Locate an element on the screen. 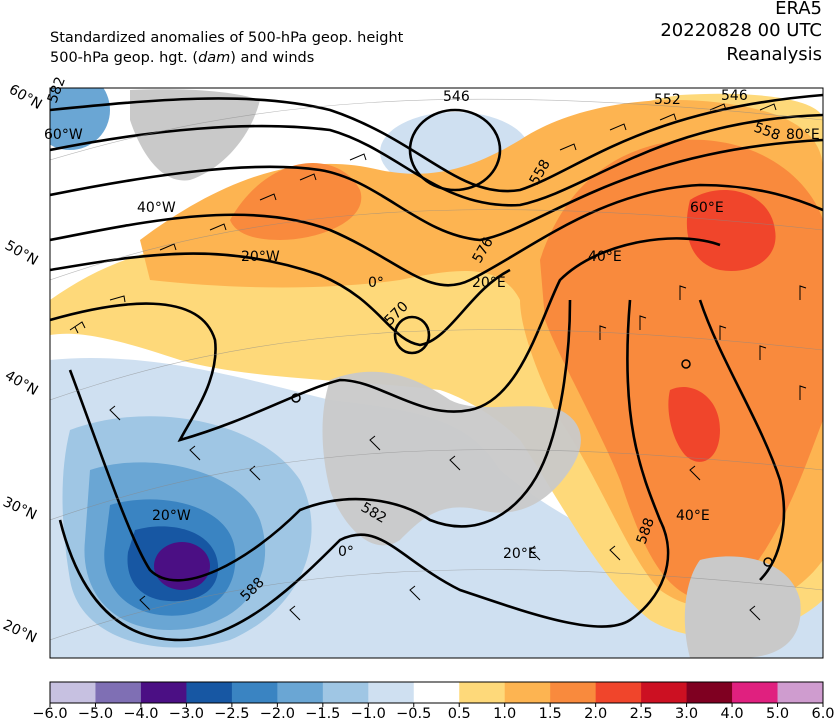  lat-label-40n: 40°N is located at coordinates (21, 384).